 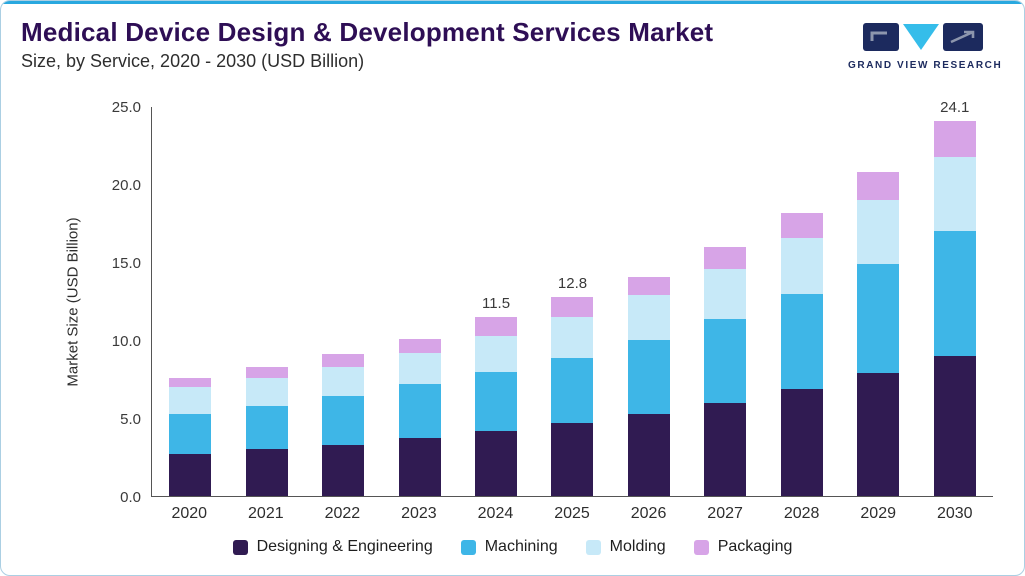 What do you see at coordinates (572, 513) in the screenshot?
I see `x-tick-label: 2025` at bounding box center [572, 513].